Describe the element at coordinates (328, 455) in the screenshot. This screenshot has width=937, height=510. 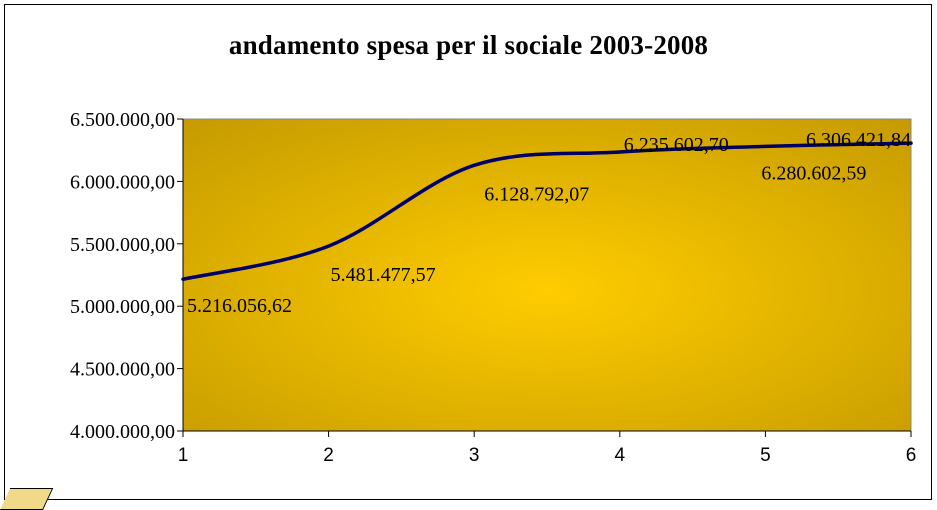
I see `x-tick-label: 2` at that location.